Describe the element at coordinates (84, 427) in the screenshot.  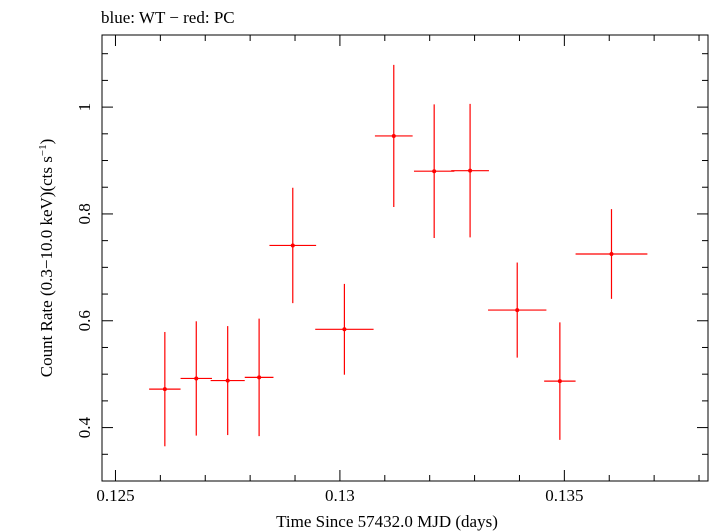
I see `y-tick-label: 0.4` at that location.